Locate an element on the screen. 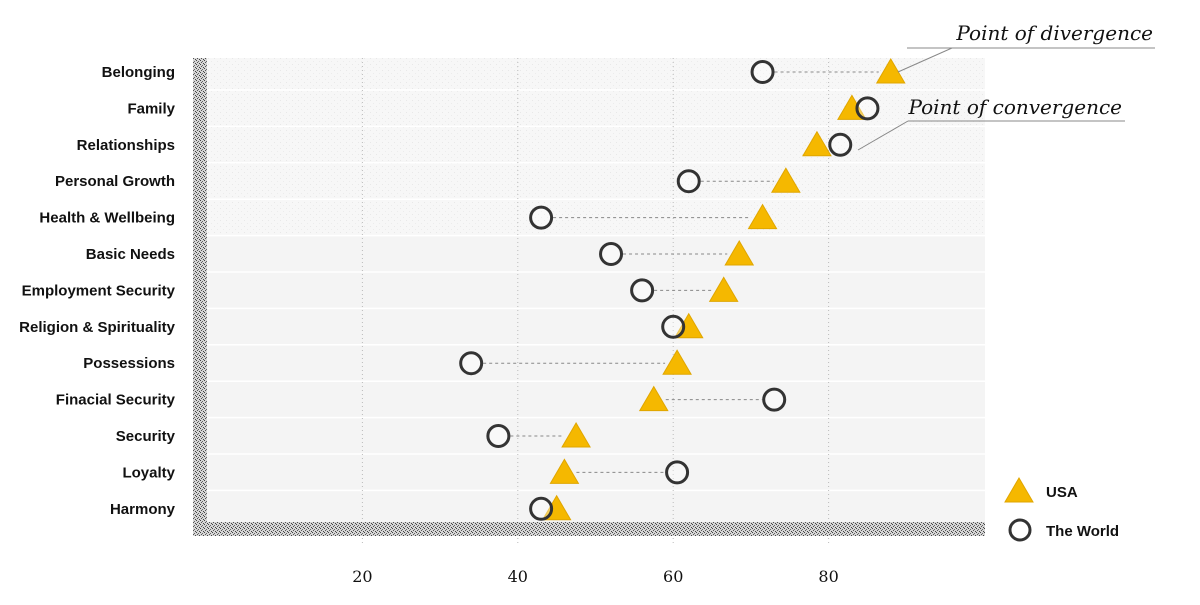 The height and width of the screenshot is (605, 1200). x-tick-label: 40 is located at coordinates (518, 576).